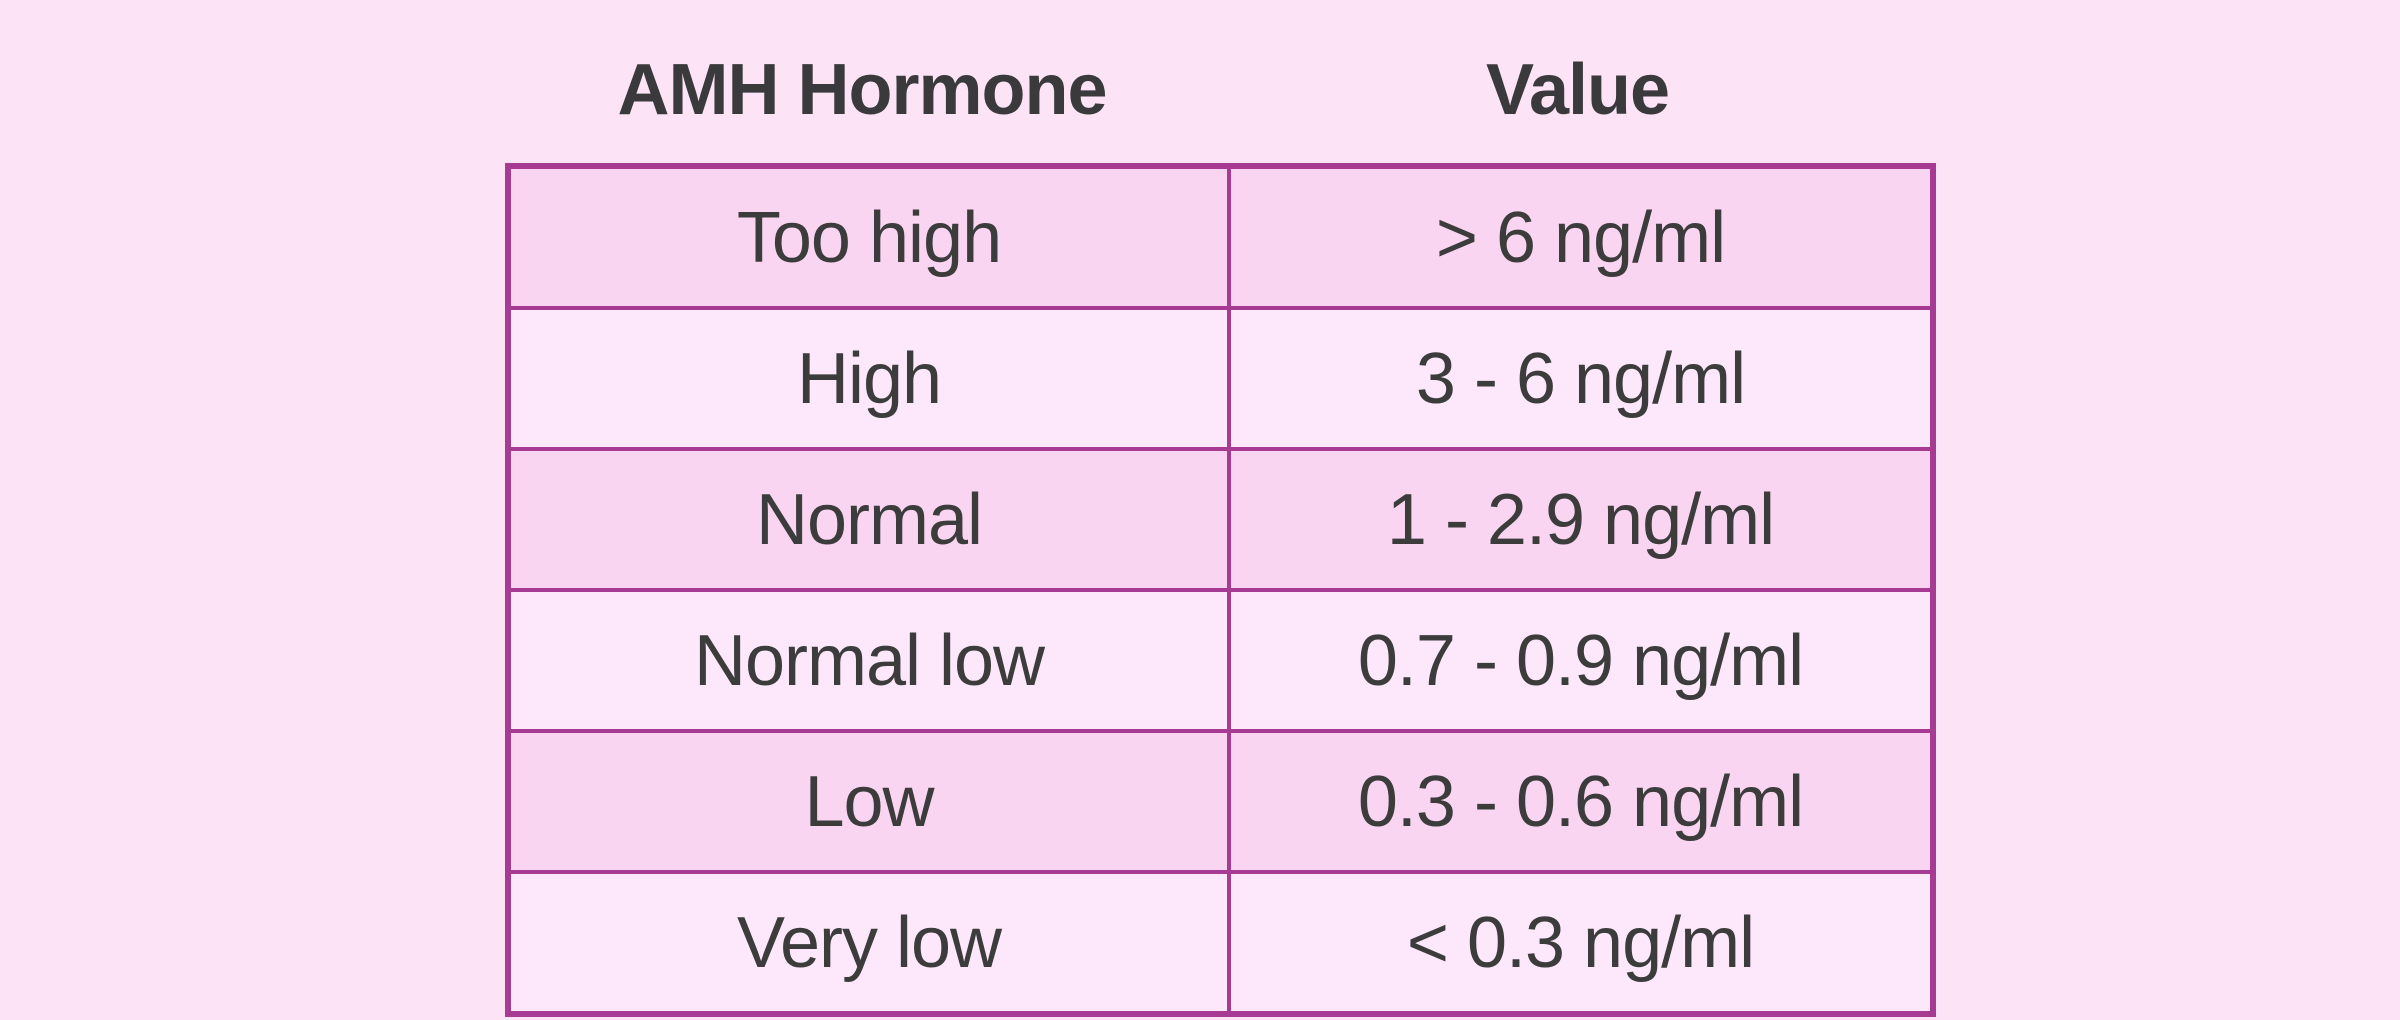 The width and height of the screenshot is (2400, 1020). I want to click on table-row: Low 0.3 - 0.6 ng/ml, so click(1220, 801).